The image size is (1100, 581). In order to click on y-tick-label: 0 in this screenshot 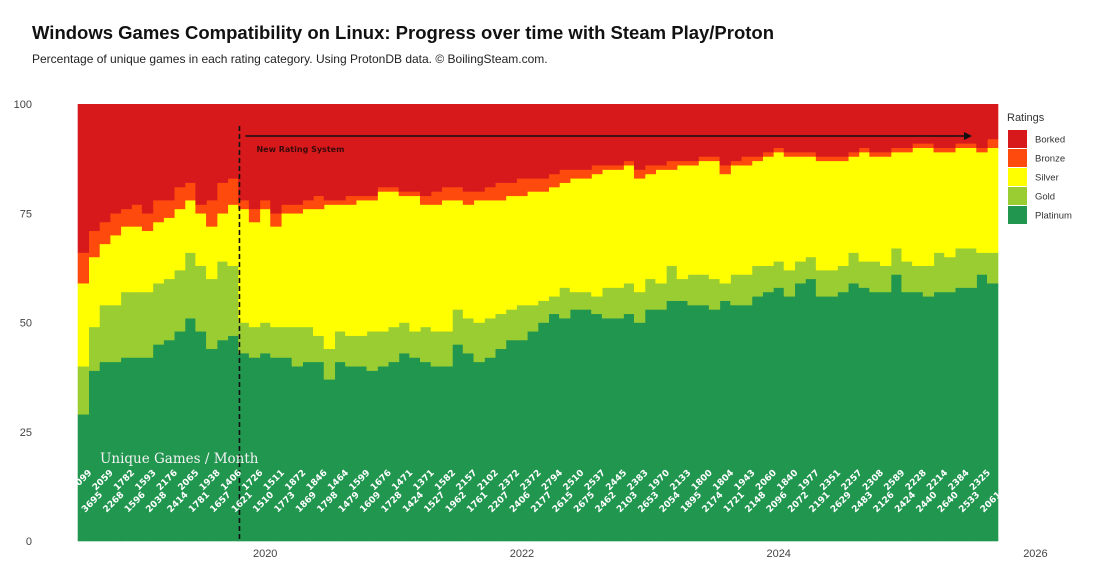, I will do `click(29, 542)`.